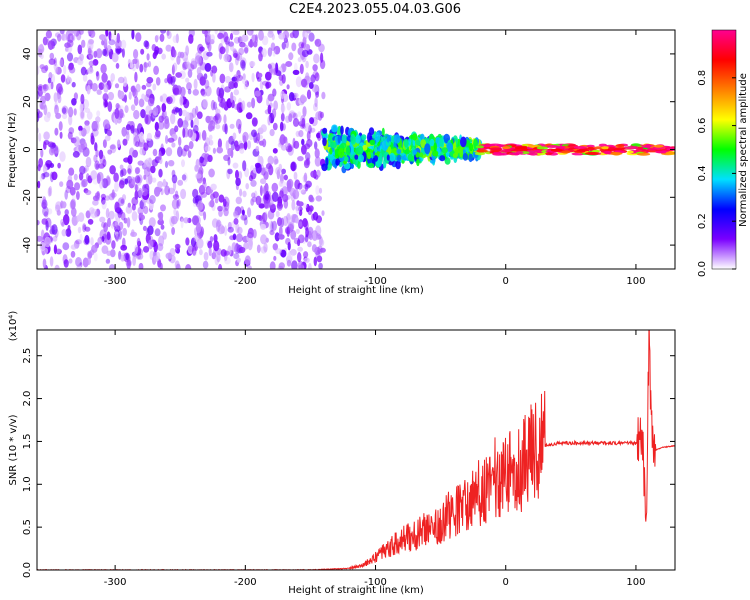  Describe the element at coordinates (375, 281) in the screenshot. I see `x-tick-label: -100` at that location.